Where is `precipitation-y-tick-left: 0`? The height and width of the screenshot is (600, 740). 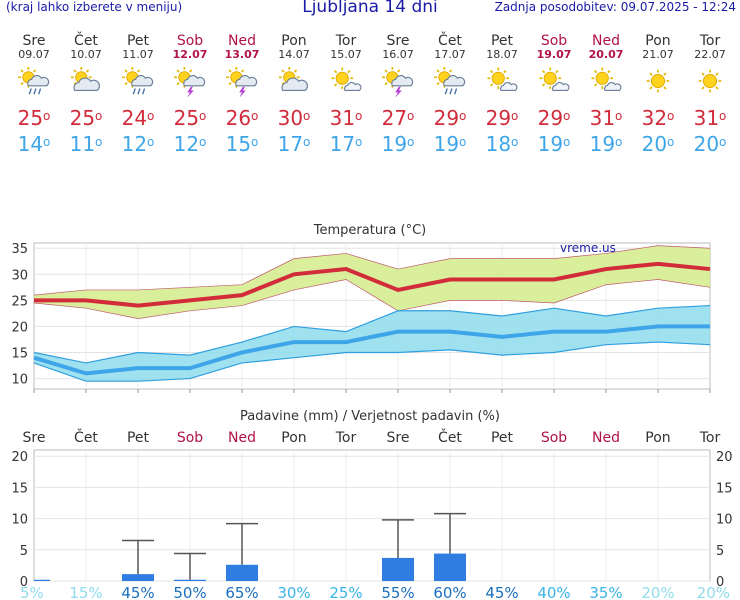
precipitation-y-tick-left: 0 is located at coordinates (24, 582).